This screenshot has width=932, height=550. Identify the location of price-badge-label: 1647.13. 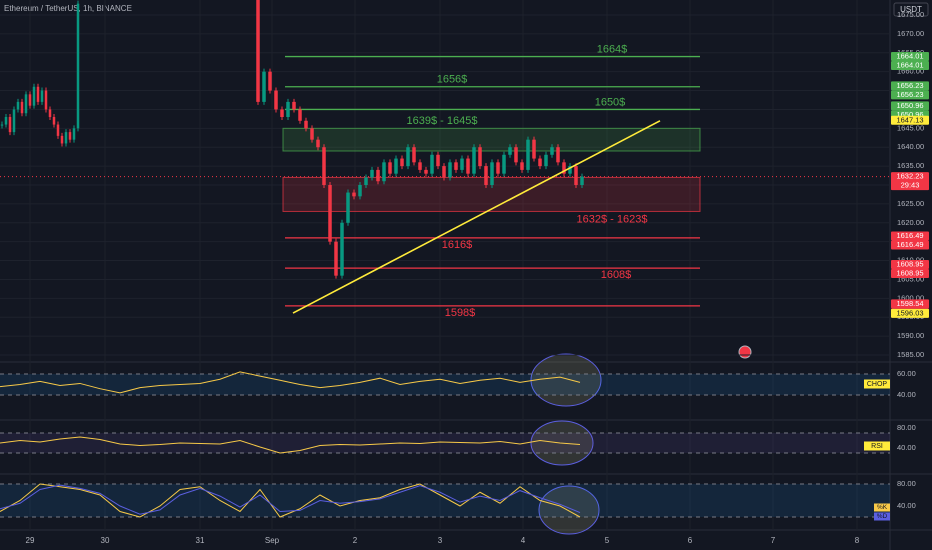
(909, 119).